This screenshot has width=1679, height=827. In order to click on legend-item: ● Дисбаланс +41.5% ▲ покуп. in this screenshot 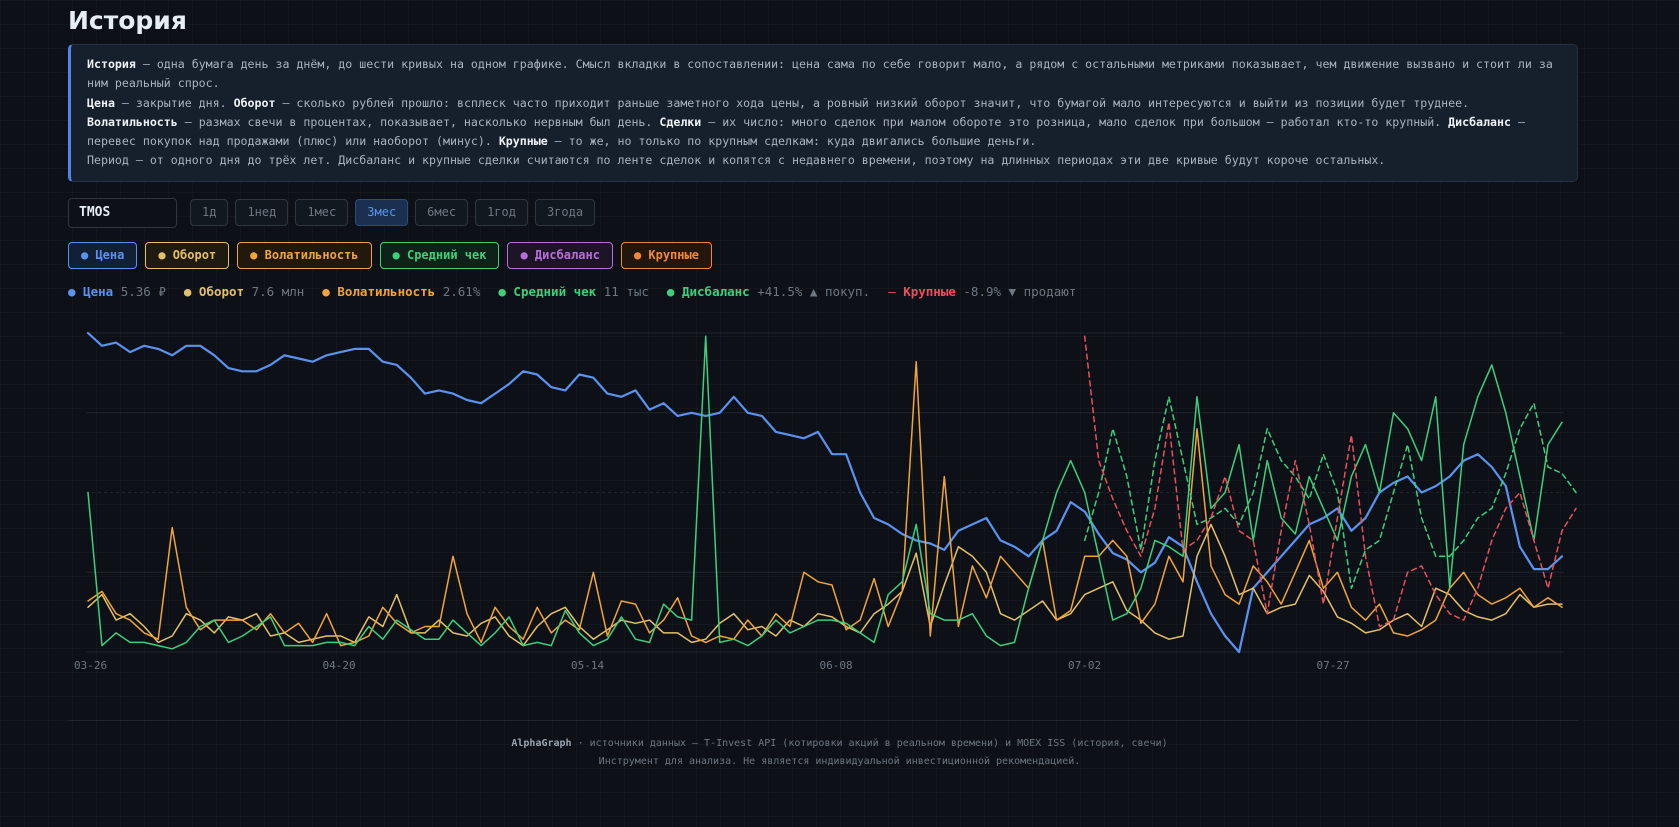, I will do `click(768, 291)`.